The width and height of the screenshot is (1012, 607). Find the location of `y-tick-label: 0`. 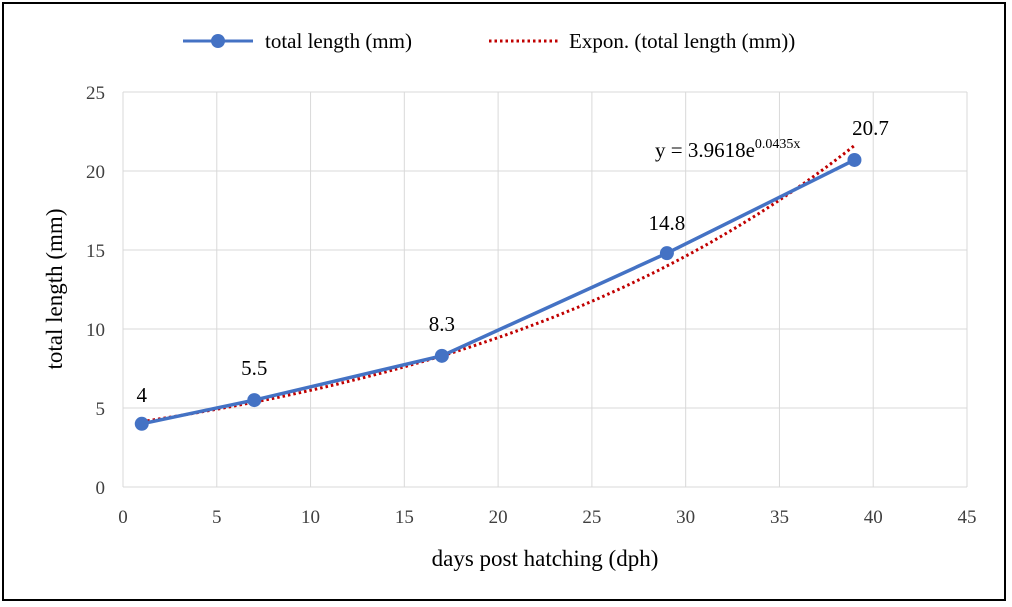

y-tick-label: 0 is located at coordinates (101, 488).